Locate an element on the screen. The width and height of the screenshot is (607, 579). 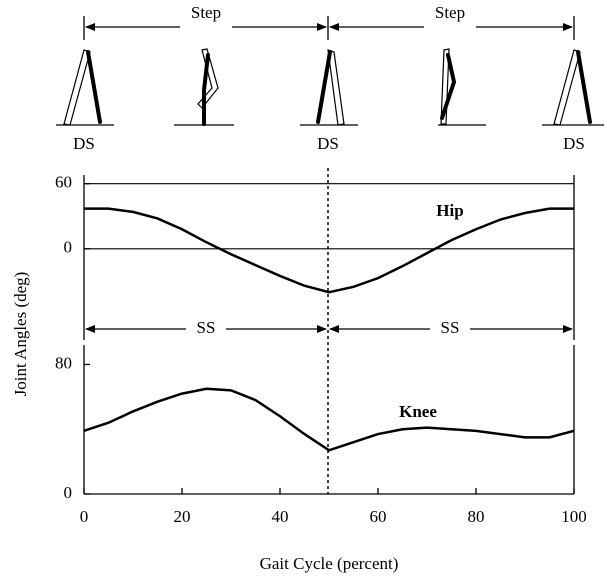
x-tick-label: 20 is located at coordinates (182, 516).